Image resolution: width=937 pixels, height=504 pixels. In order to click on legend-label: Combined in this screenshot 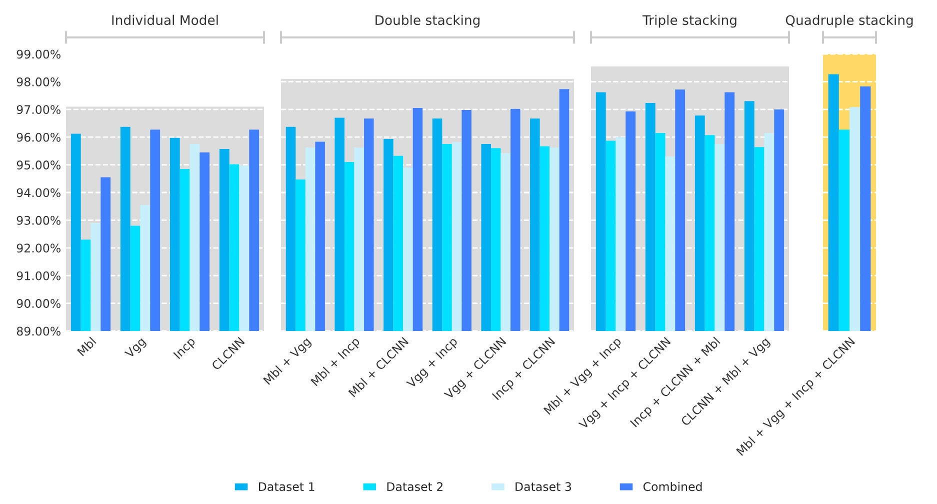, I will do `click(672, 487)`.